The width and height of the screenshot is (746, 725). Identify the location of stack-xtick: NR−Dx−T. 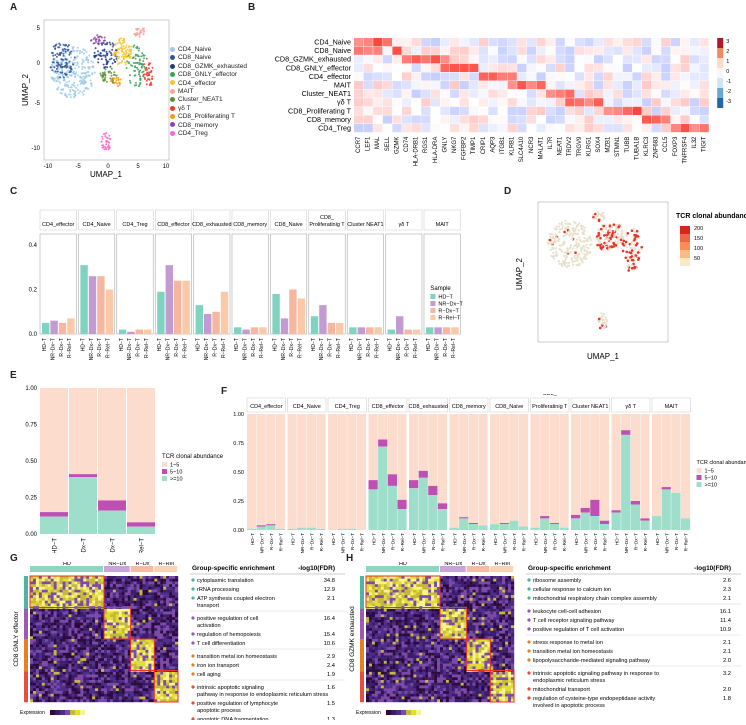
(85, 545).